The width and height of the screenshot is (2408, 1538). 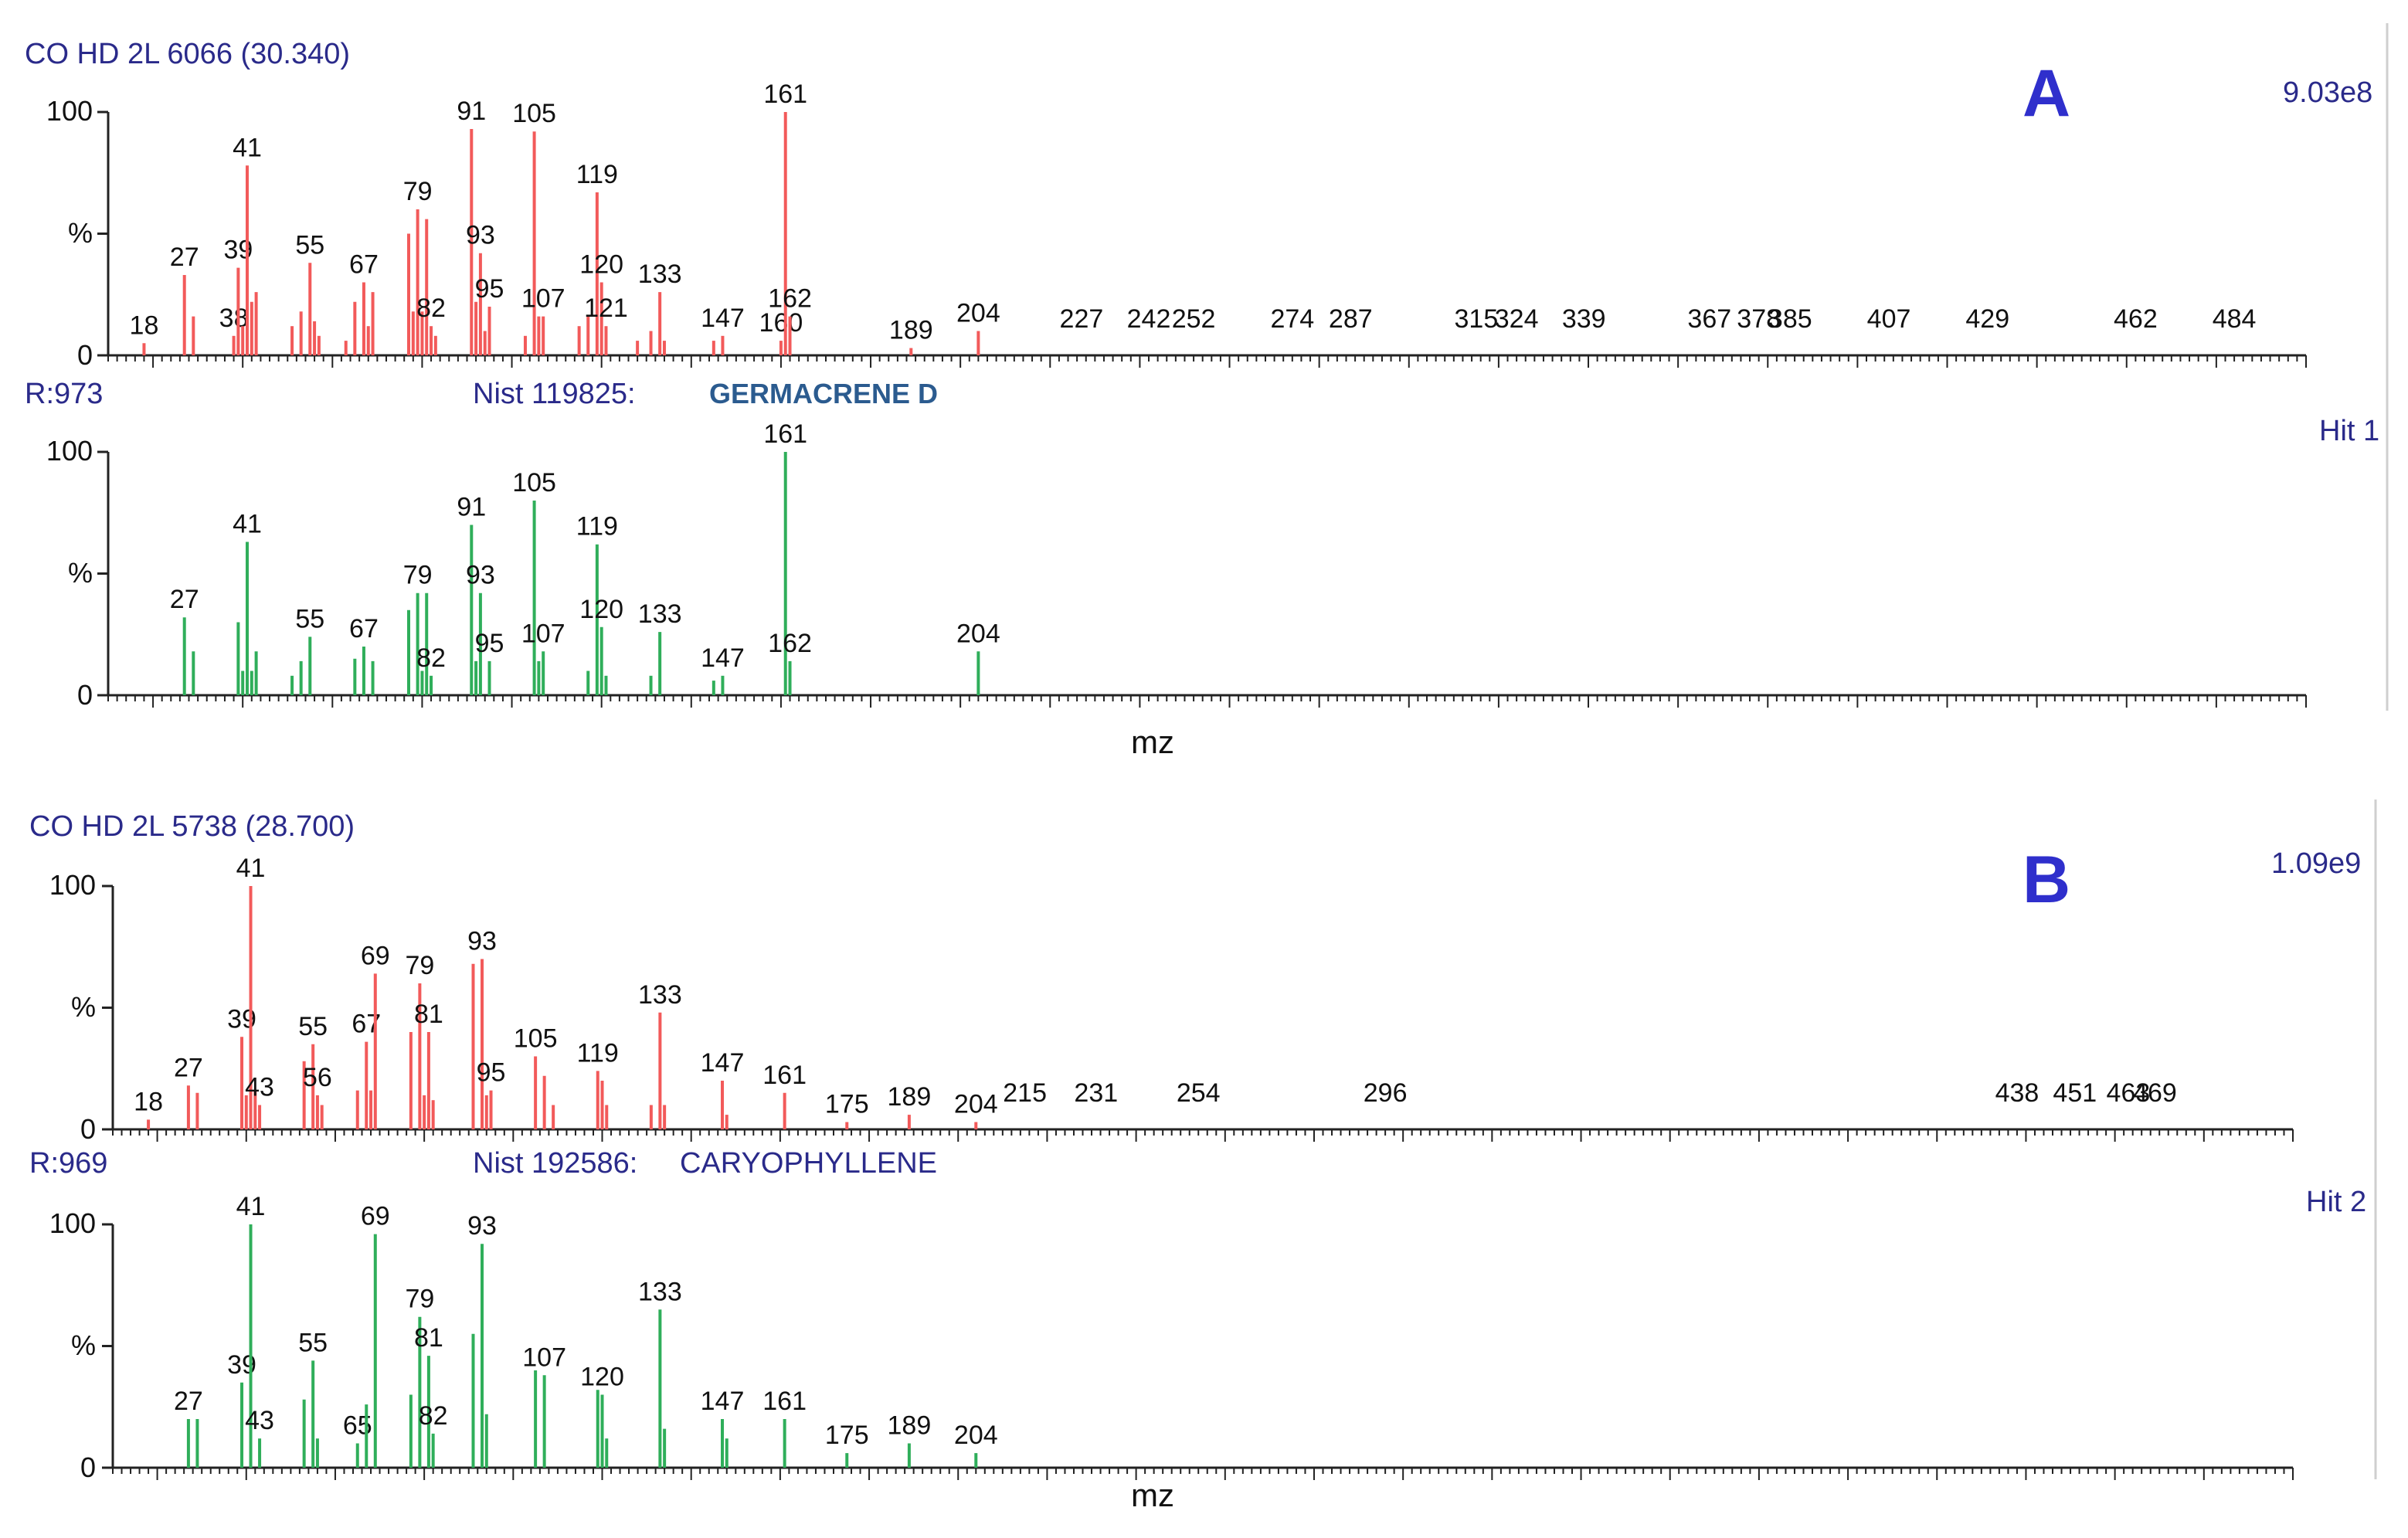 I want to click on peak-label-mz-385: 385, so click(x=1790, y=319).